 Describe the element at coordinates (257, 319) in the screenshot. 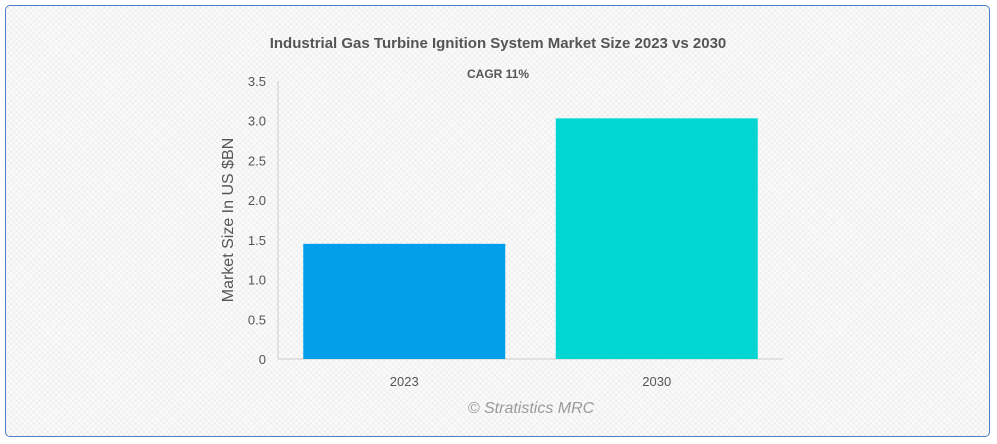

I see `y-tick-label: 0.5` at that location.